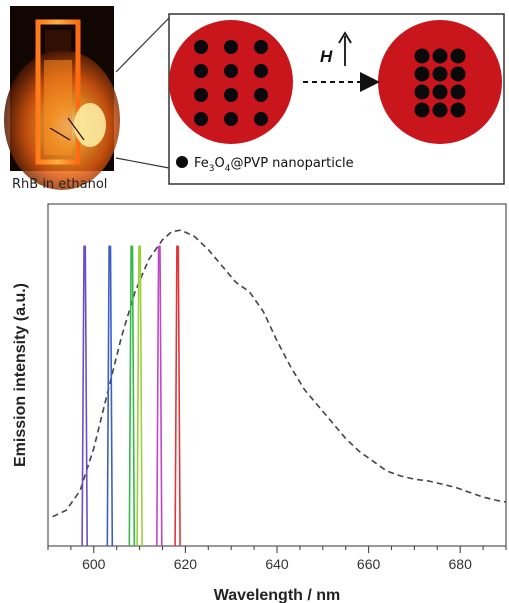 The image size is (509, 603). I want to click on nanoparticle-group-packed, so click(440, 83).